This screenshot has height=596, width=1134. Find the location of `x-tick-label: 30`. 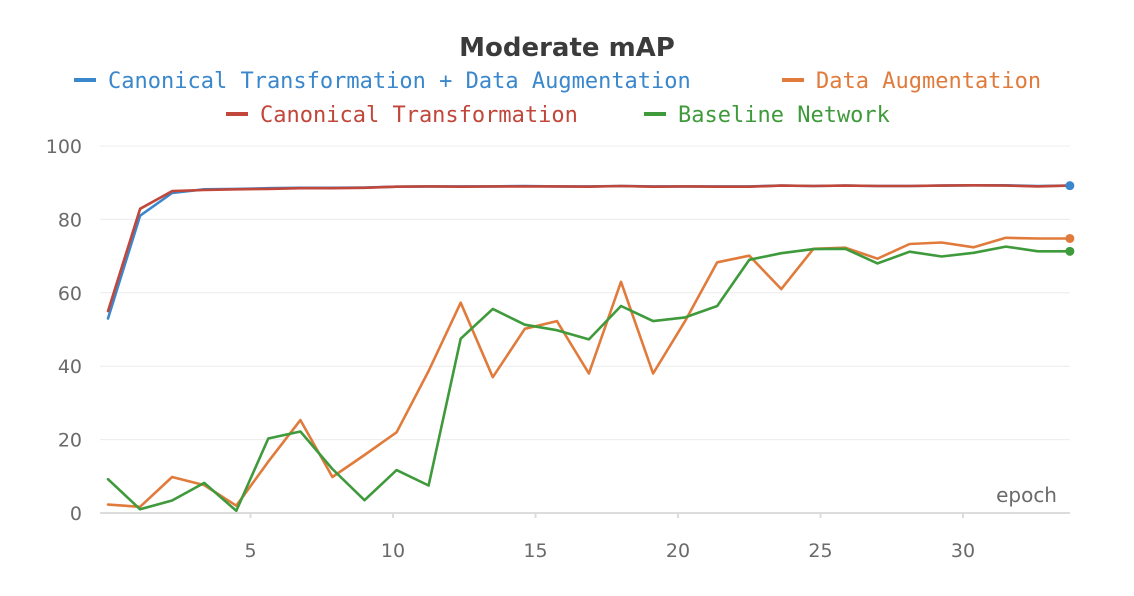

x-tick-label: 30 is located at coordinates (963, 551).